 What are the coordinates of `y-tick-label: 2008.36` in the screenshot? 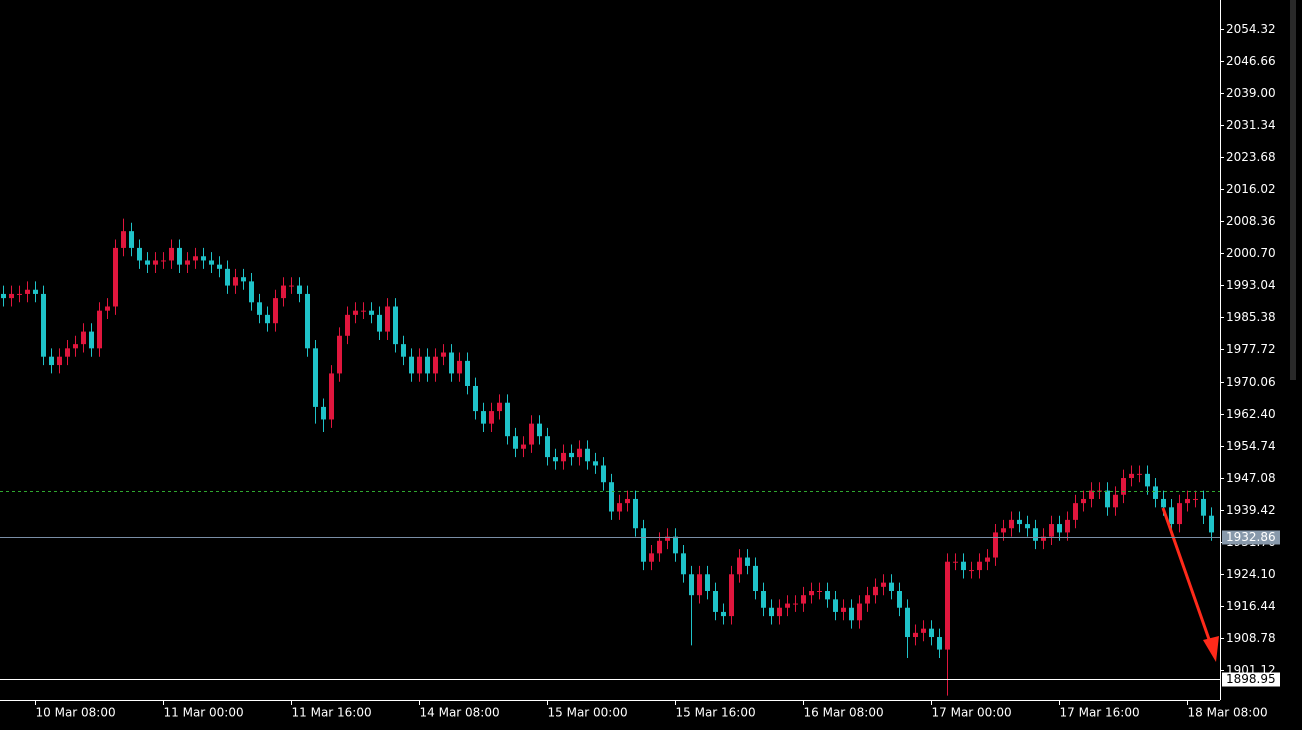 It's located at (1251, 221).